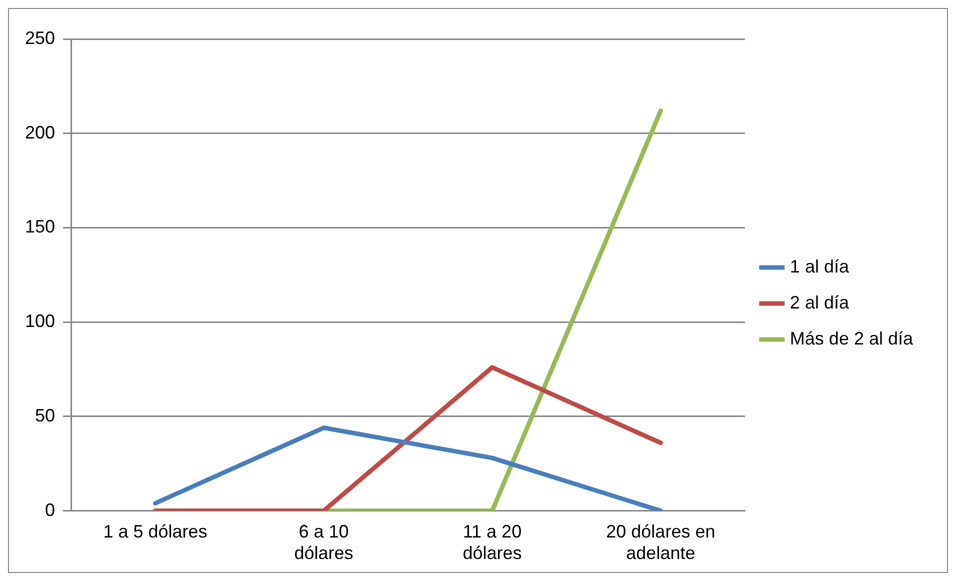  Describe the element at coordinates (661, 543) in the screenshot. I see `x-tick-label: 20 dólares en adelante` at that location.